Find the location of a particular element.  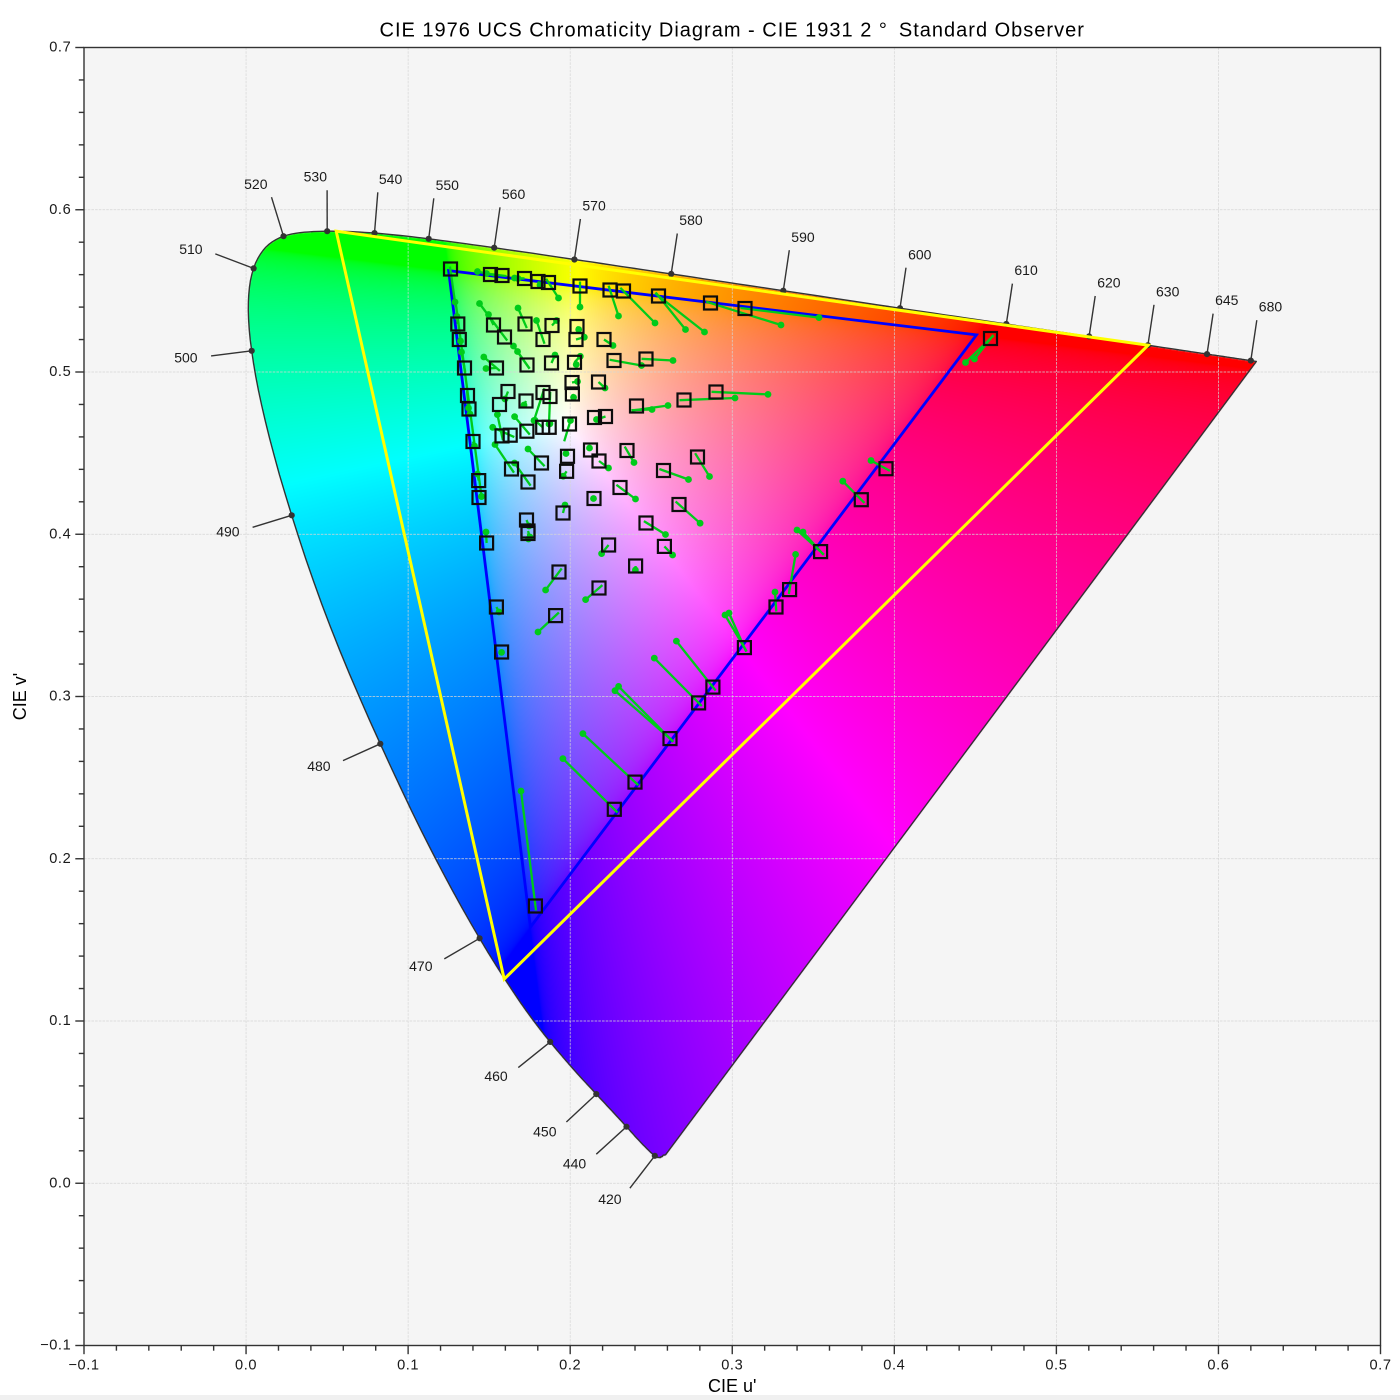

svg-text: 500 is located at coordinates (186, 358).